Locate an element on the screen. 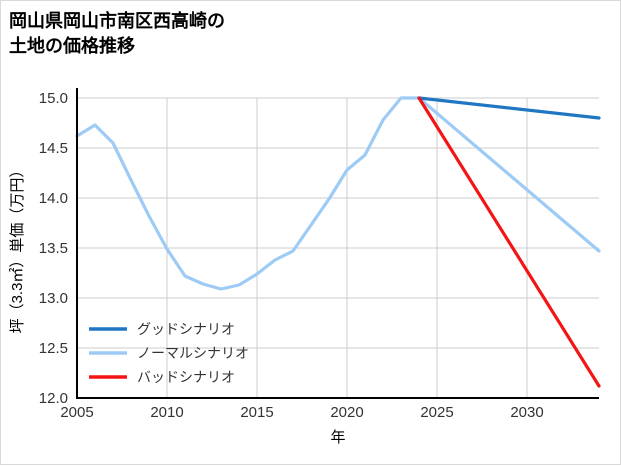  y-axis-title: 坪（3.3㎡）単価（万円） is located at coordinates (17, 248).